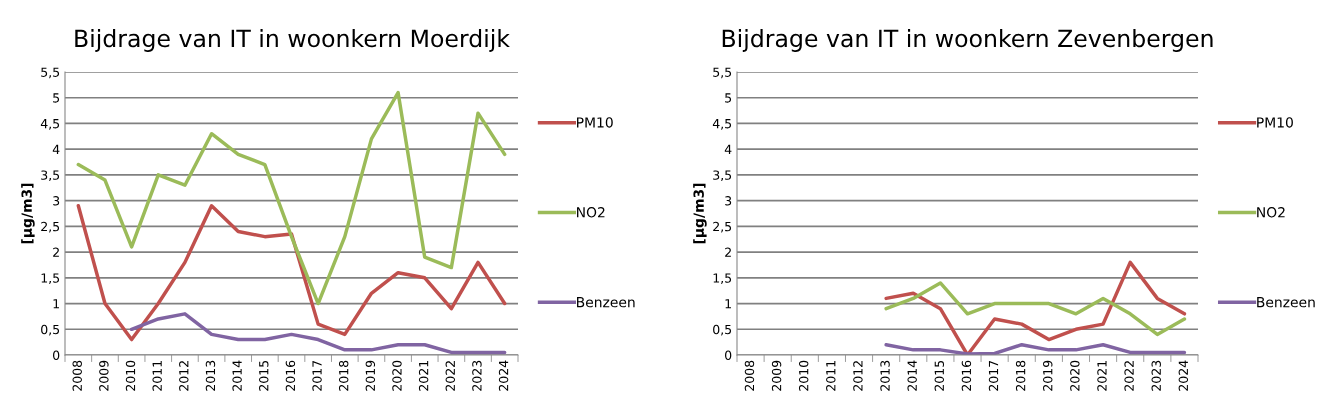 The width and height of the screenshot is (1336, 403). I want to click on chart-title: Bijdrage van IT in woonkern Zevenbergen, so click(967, 40).